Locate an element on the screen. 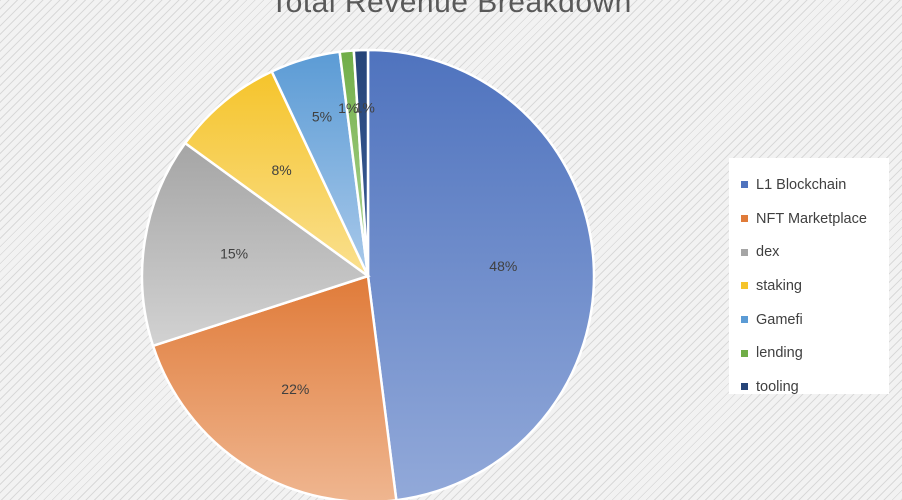  slice-label-tooling: 1% is located at coordinates (365, 108).